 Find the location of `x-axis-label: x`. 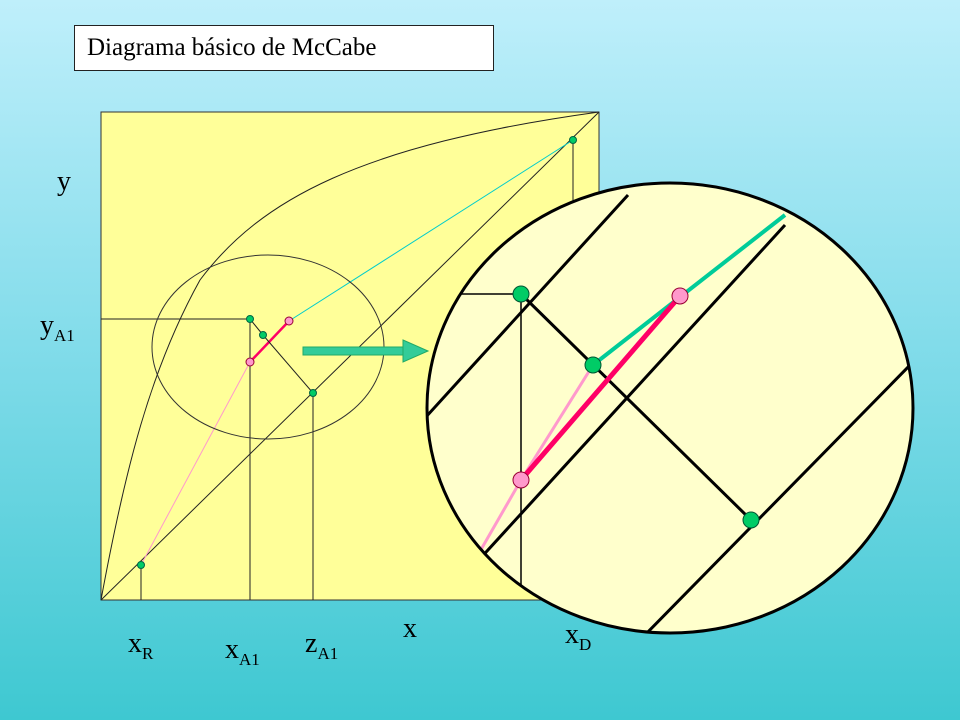

x-axis-label: x is located at coordinates (410, 628).